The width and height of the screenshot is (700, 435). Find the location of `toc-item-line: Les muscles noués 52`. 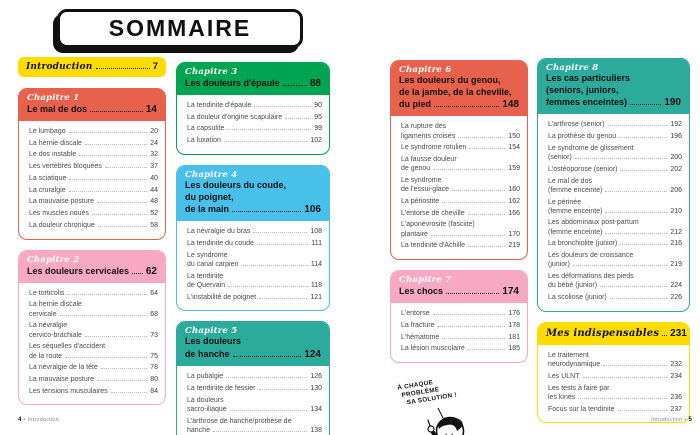

toc-item-line: Les muscles noués 52 is located at coordinates (93, 213).